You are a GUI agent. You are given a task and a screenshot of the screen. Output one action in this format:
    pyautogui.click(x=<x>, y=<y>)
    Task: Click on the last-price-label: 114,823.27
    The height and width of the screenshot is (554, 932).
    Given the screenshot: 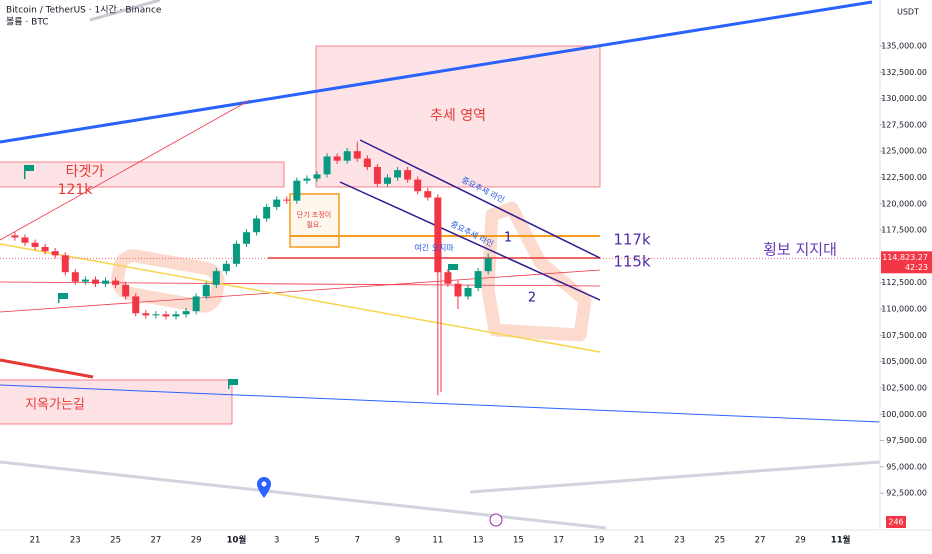 What is the action you would take?
    pyautogui.click(x=905, y=257)
    